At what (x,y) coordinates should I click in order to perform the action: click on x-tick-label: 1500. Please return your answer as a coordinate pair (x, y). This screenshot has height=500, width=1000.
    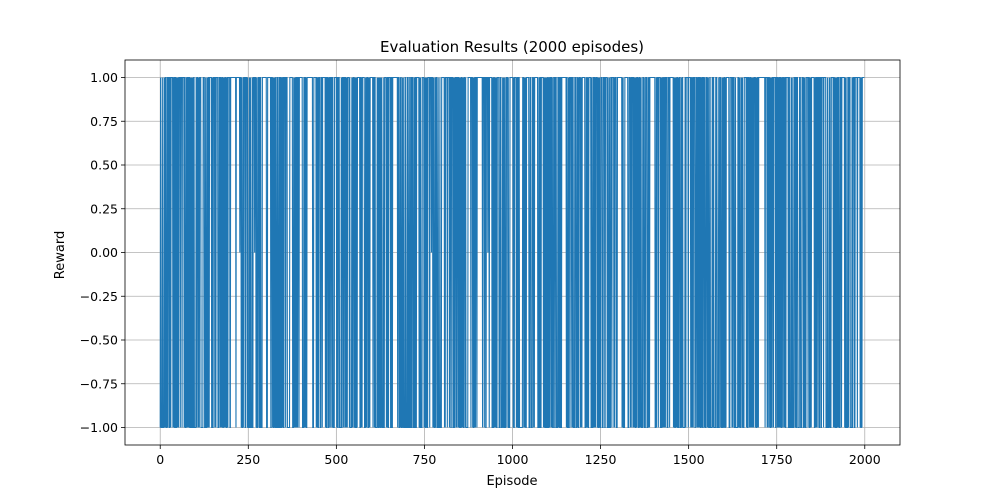
    Looking at the image, I should click on (689, 459).